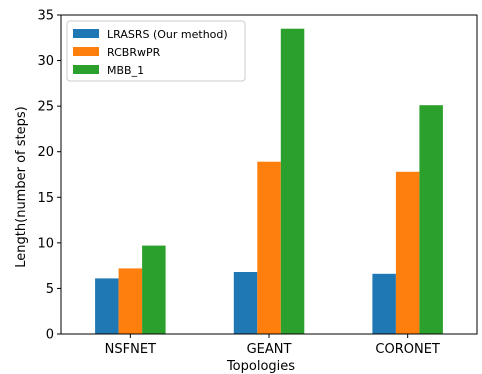  What do you see at coordinates (45, 107) in the screenshot?
I see `y-tick-label: 25` at bounding box center [45, 107].